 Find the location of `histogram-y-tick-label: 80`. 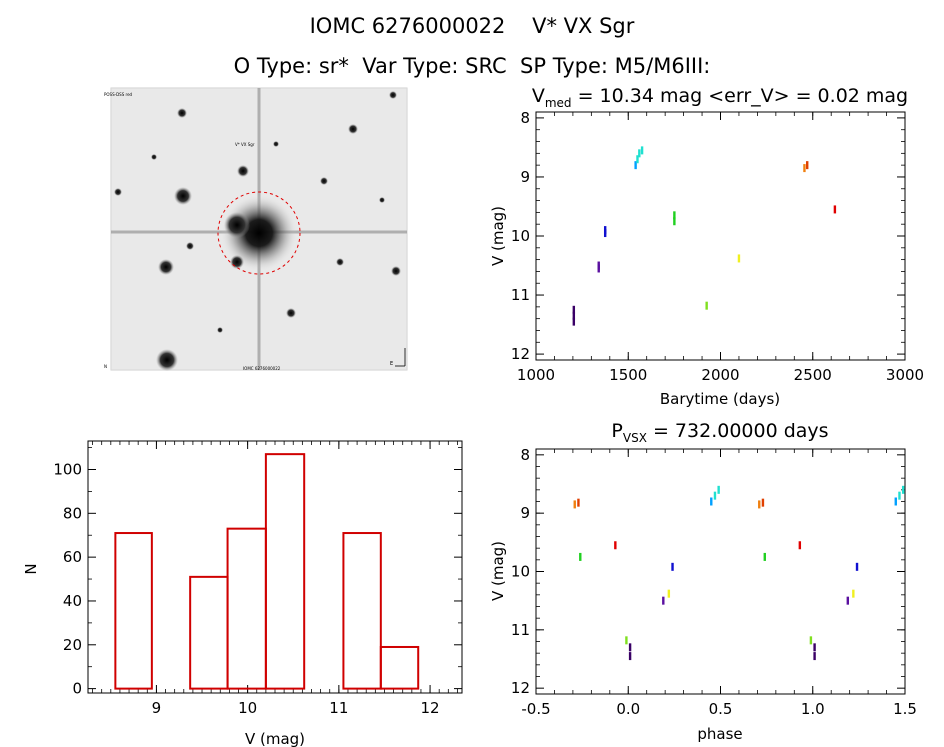

histogram-y-tick-label: 80 is located at coordinates (72, 513).